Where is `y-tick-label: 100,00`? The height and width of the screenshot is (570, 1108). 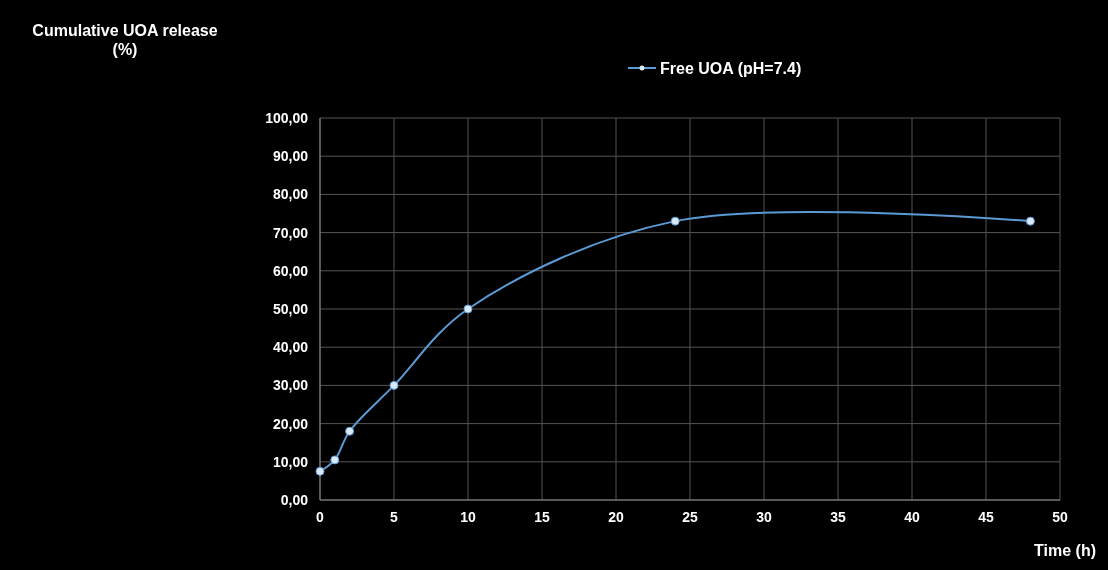 y-tick-label: 100,00 is located at coordinates (287, 118).